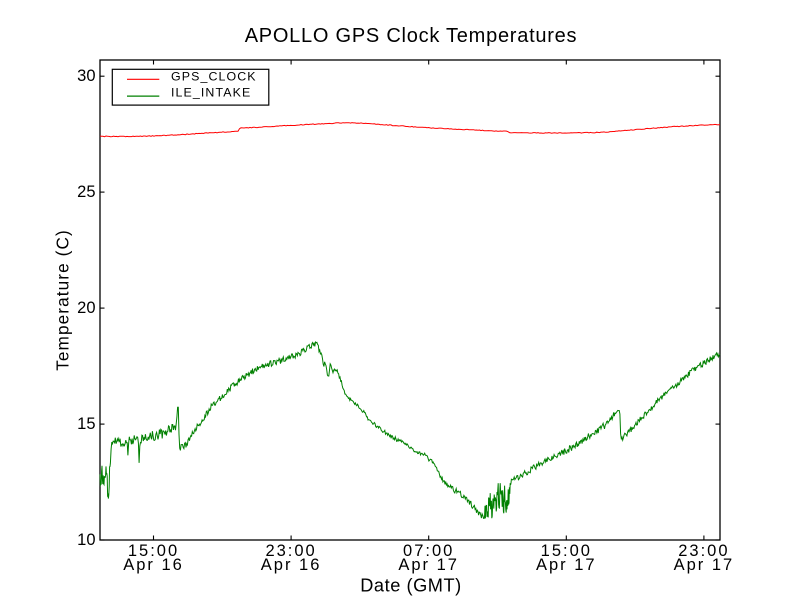 This screenshot has width=800, height=605. What do you see at coordinates (411, 586) in the screenshot?
I see `svg-text: Date (GMT)` at bounding box center [411, 586].